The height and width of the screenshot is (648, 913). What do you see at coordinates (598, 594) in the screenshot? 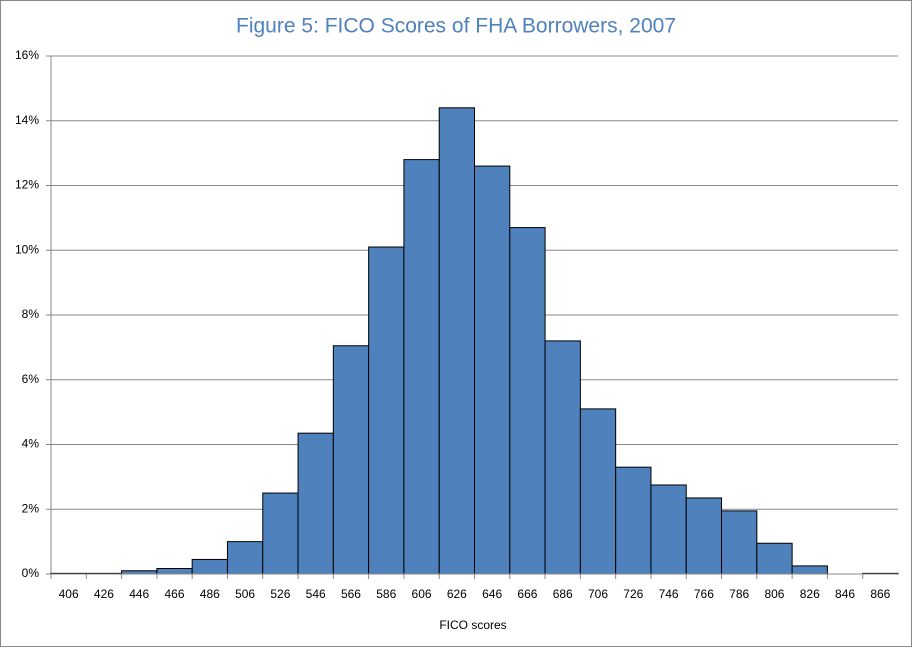
I see `x-tick-label: 706` at bounding box center [598, 594].